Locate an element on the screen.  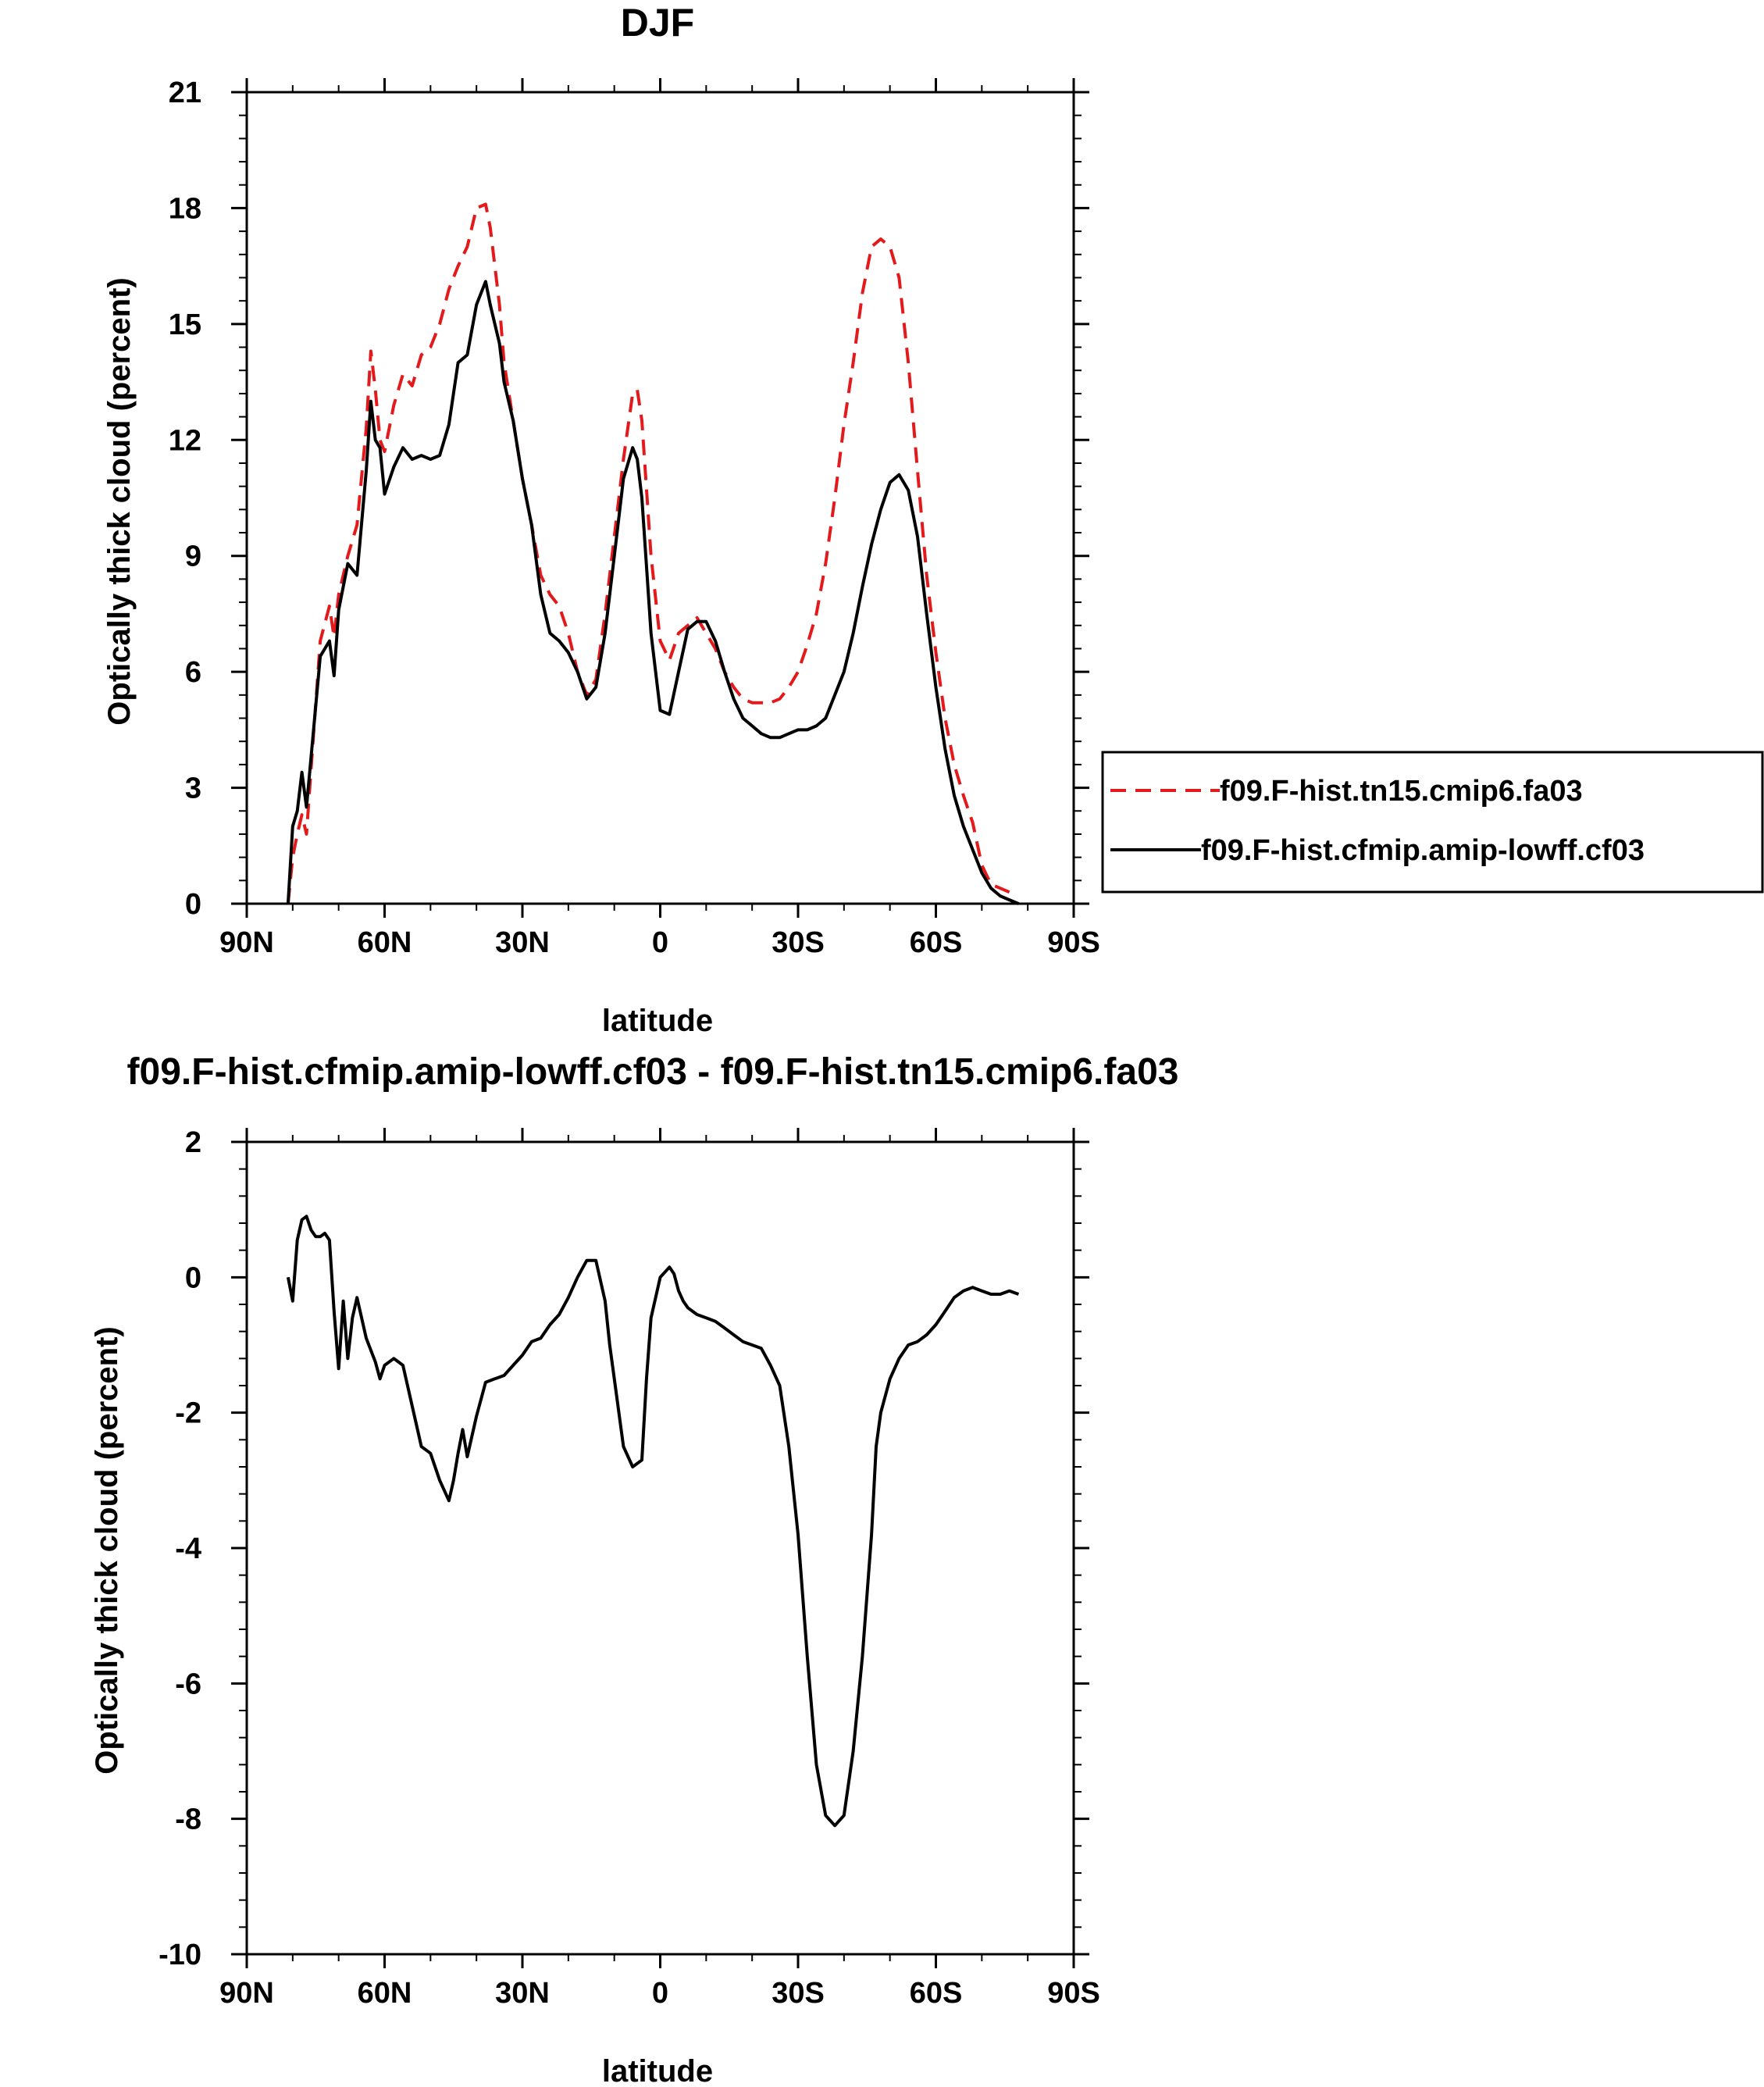
legend-box is located at coordinates (1432, 822).